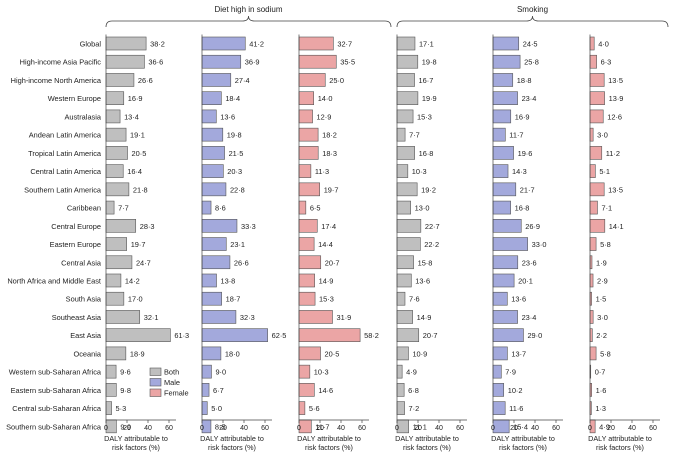 The height and width of the screenshot is (459, 674). What do you see at coordinates (87, 353) in the screenshot?
I see `region-label: Oceania` at bounding box center [87, 353].